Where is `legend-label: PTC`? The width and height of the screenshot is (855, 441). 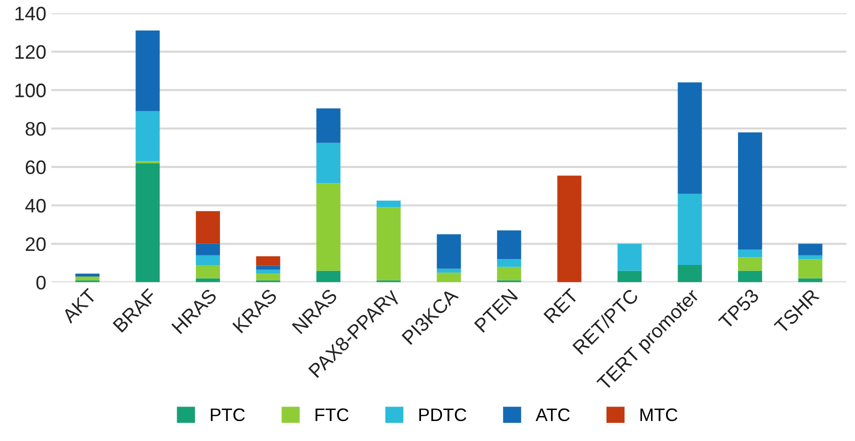 legend-label: PTC is located at coordinates (227, 415).